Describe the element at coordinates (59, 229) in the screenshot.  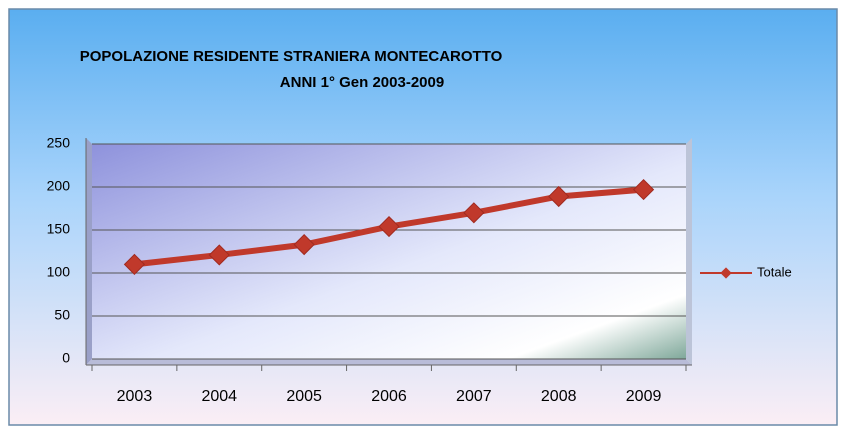
I see `y-tick-label: 150` at that location.